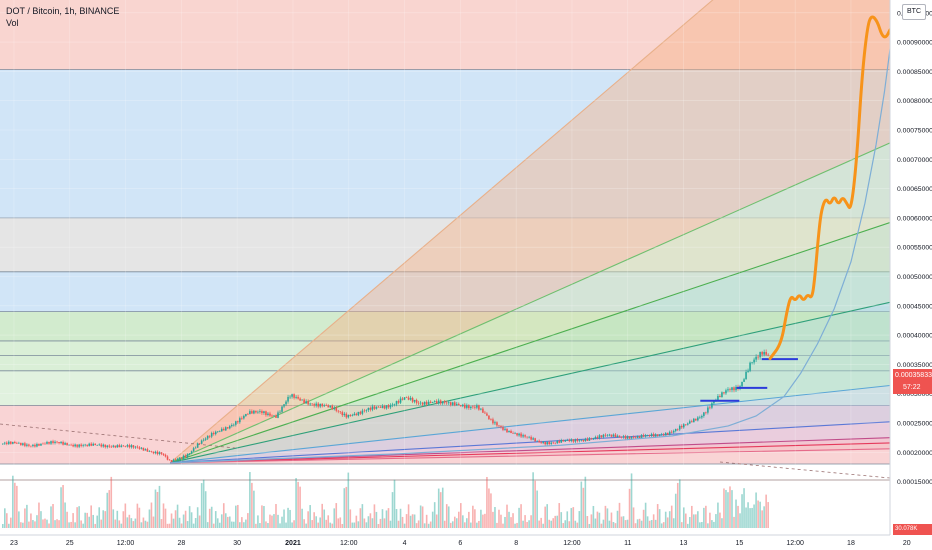 This screenshot has width=932, height=550. I want to click on y-tick-label: 0.00050000, so click(914, 277).